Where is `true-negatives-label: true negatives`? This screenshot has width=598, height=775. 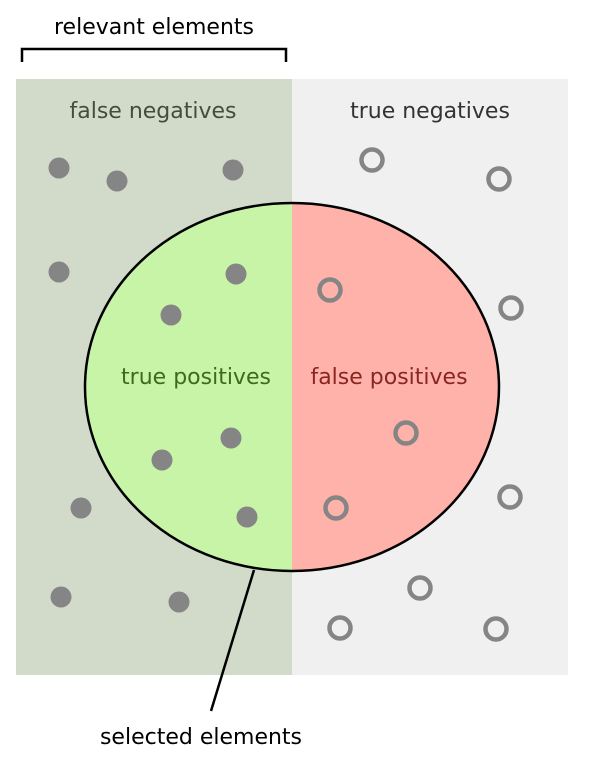 true-negatives-label: true negatives is located at coordinates (430, 111).